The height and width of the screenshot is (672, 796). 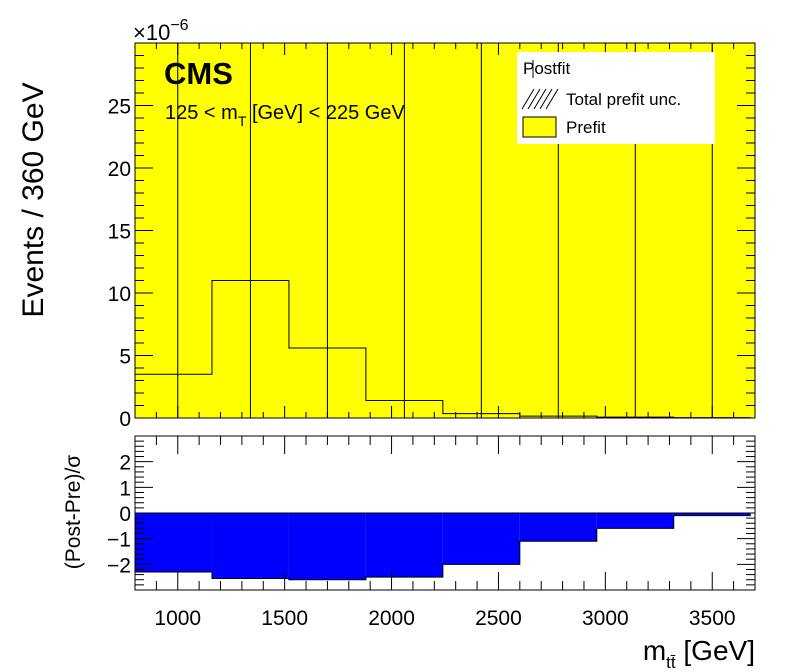 I want to click on upper-y-tick-label-20: 20, so click(x=119, y=169).